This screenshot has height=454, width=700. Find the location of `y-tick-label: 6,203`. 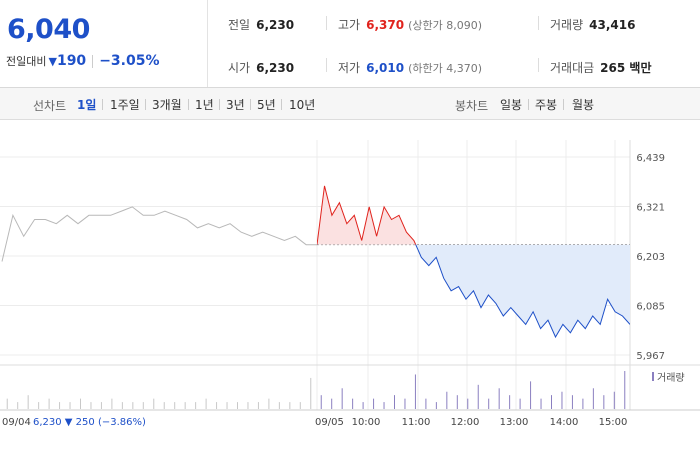

y-tick-label: 6,203 is located at coordinates (650, 257).